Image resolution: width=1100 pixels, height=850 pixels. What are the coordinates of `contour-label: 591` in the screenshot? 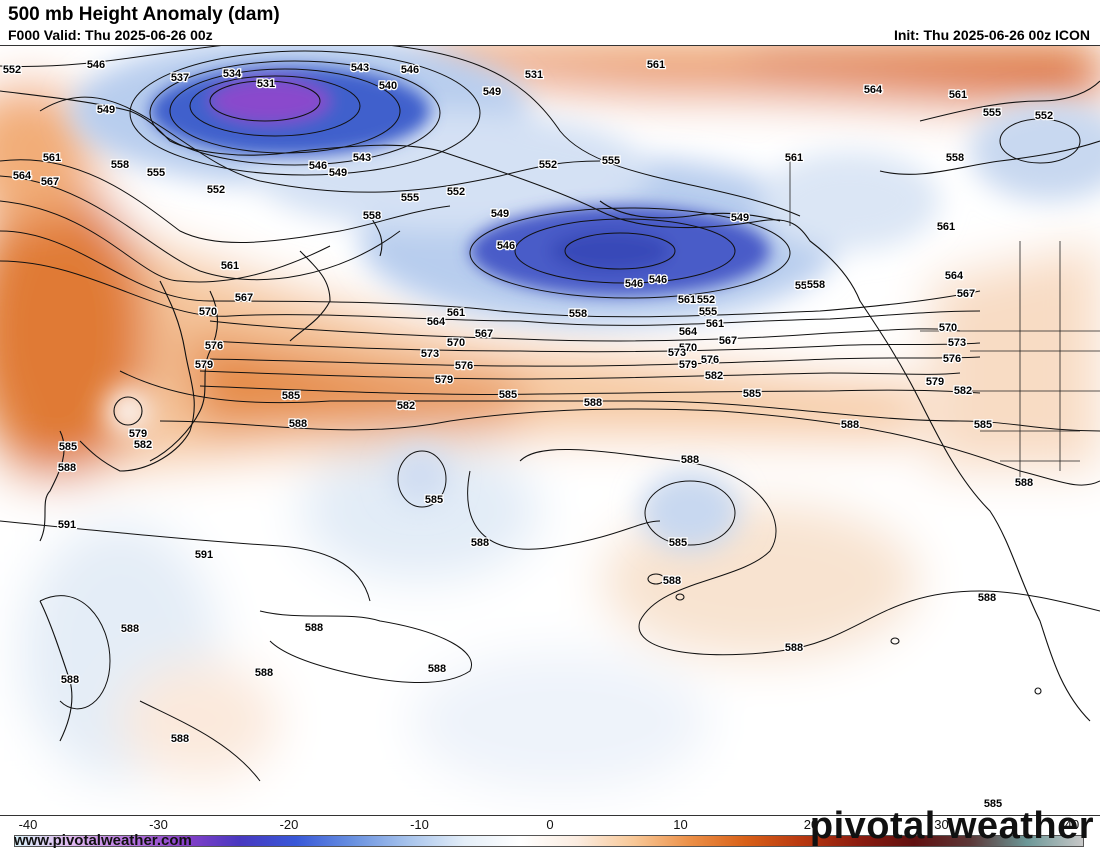 It's located at (204, 555).